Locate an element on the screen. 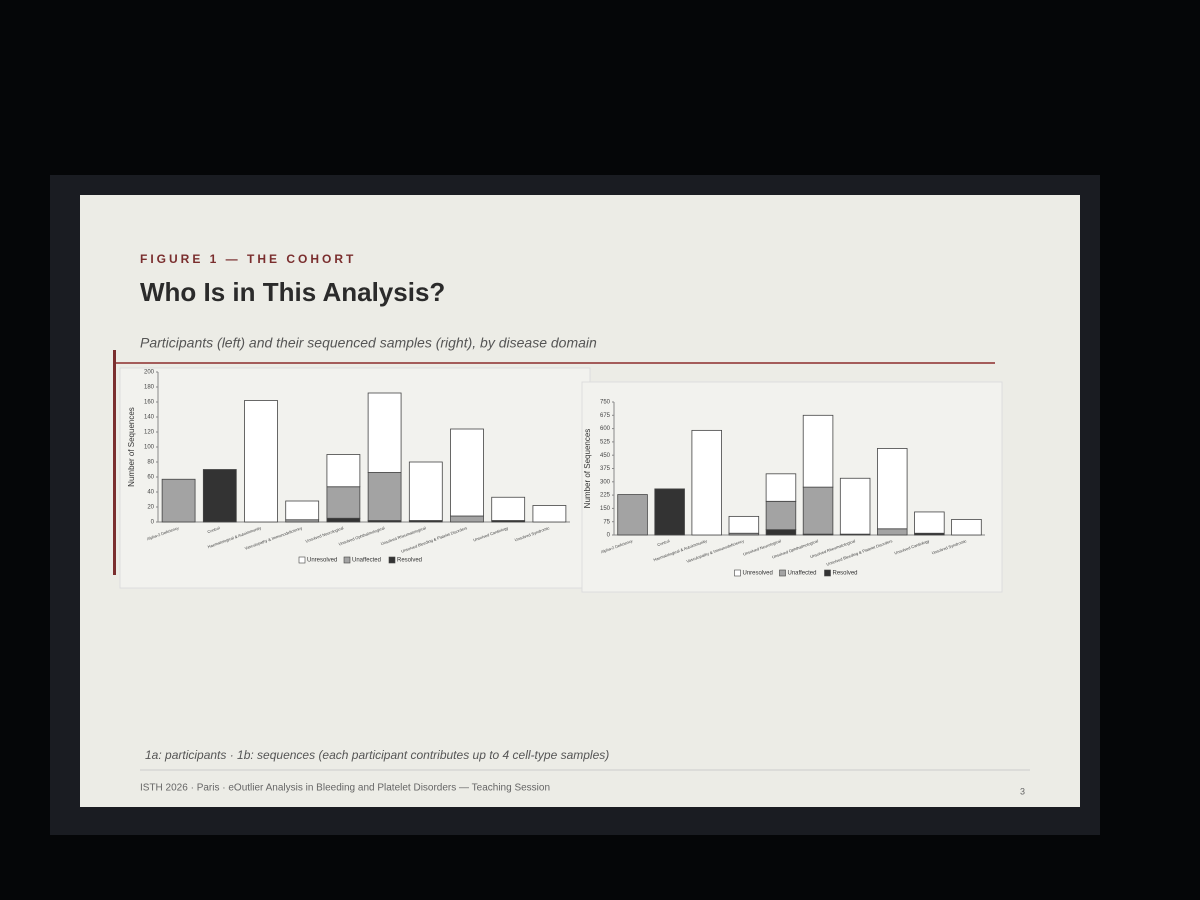  y-tick-label: 225 is located at coordinates (605, 496).